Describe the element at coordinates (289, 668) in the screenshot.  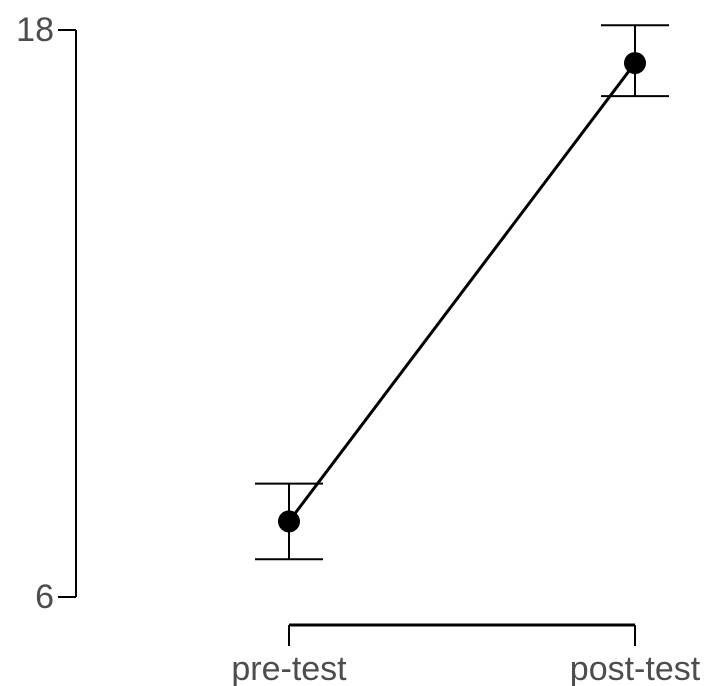
I see `x-tick-label: pre-test` at that location.